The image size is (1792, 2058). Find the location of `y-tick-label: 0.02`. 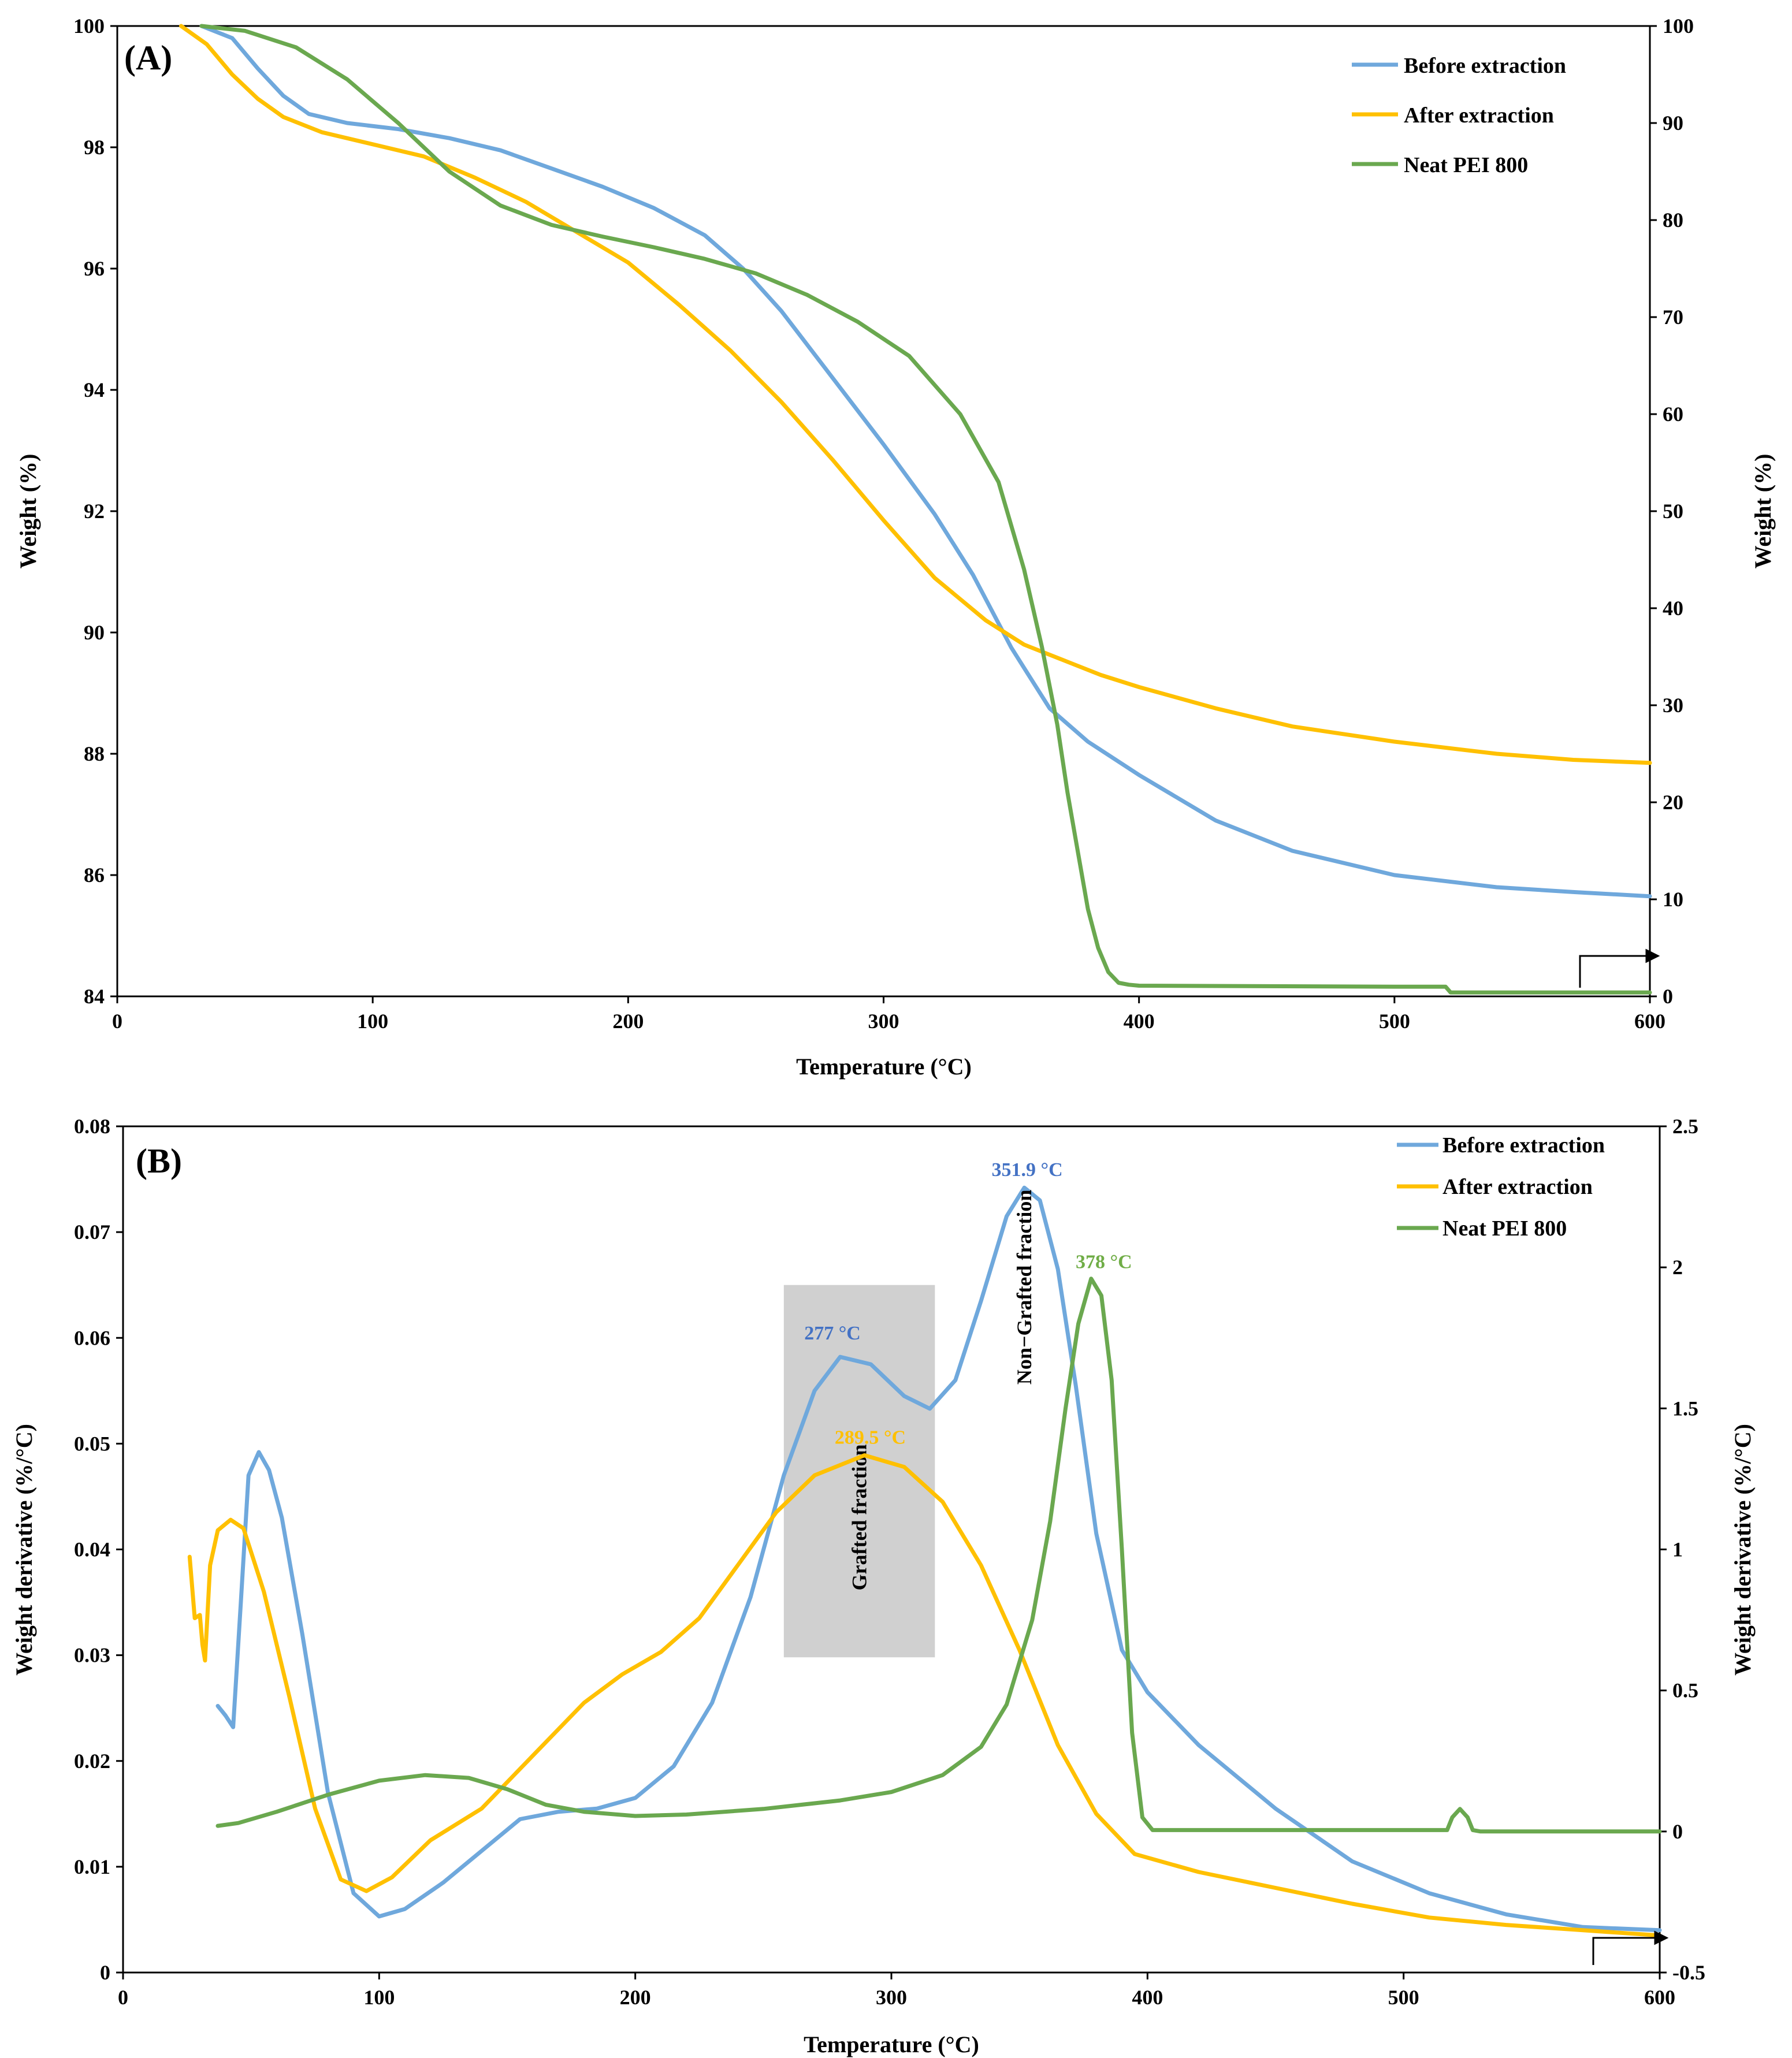

y-tick-label: 0.02 is located at coordinates (92, 1761).